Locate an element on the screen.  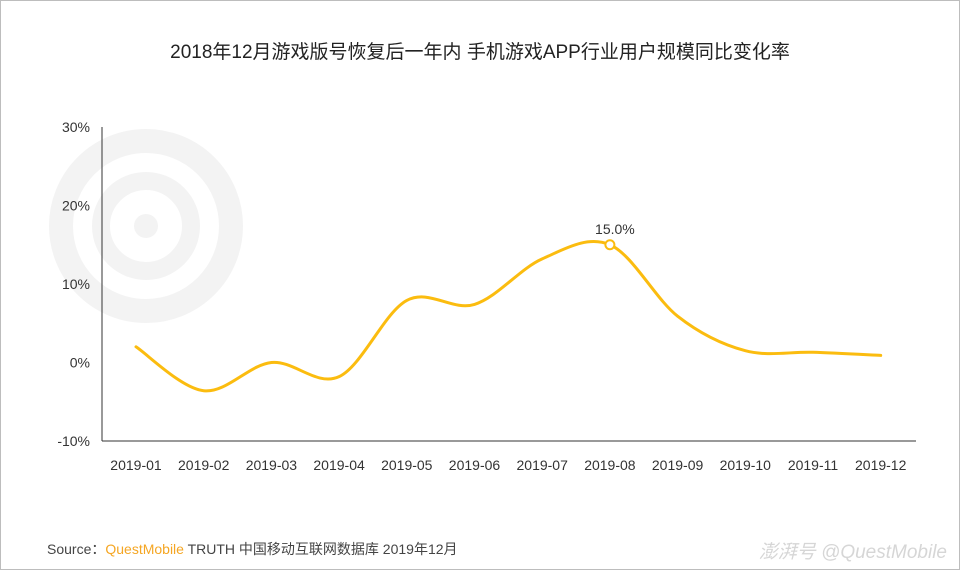
y-tick-label: 30% is located at coordinates (76, 127).